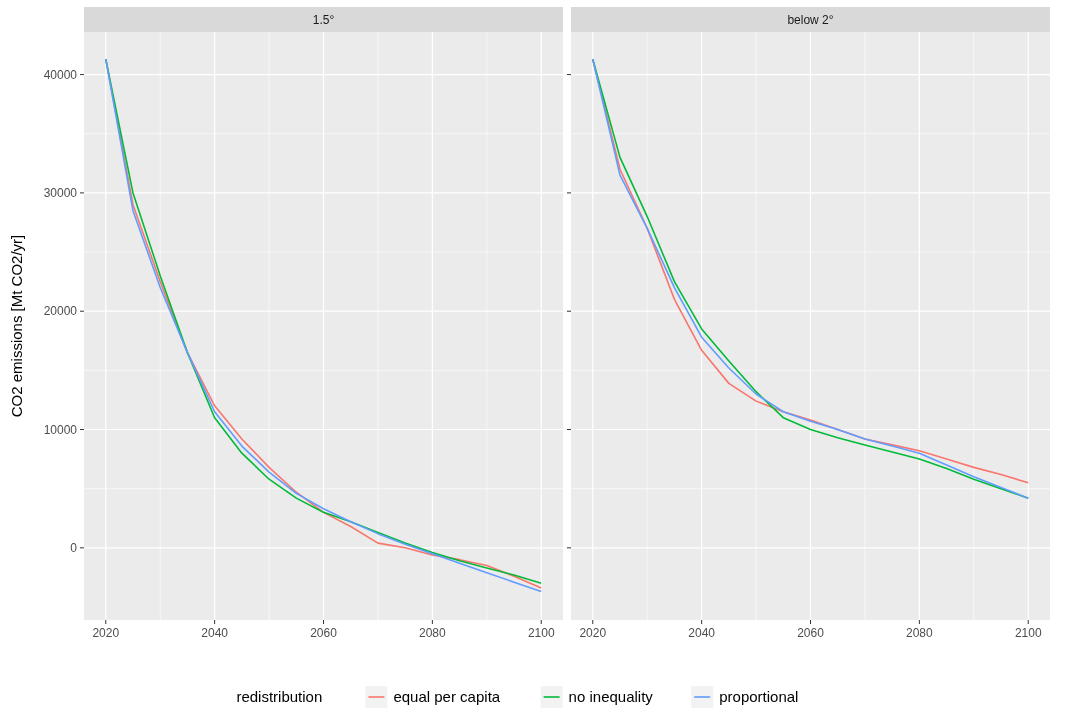 The height and width of the screenshot is (712, 1070). Describe the element at coordinates (279, 696) in the screenshot. I see `legend-title: redistribution` at that location.